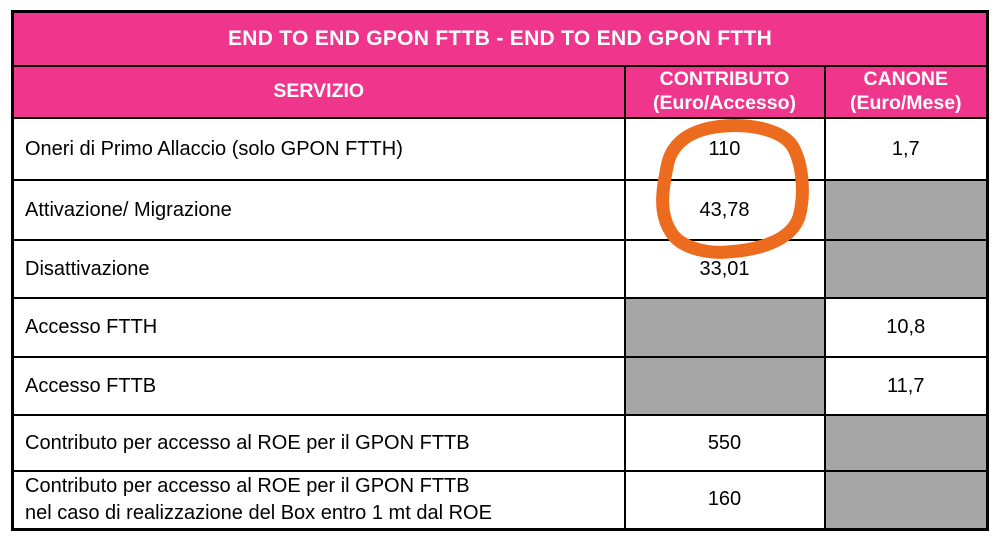  I want to click on col-header-contributo: CONTRIBUTO (Euro/Accesso), so click(724, 92).